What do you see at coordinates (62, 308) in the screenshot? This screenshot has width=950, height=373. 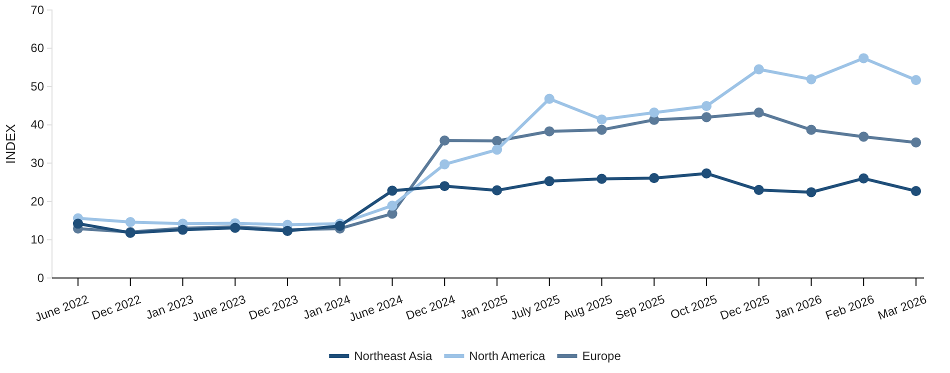 I see `x-tick-label: June 2022` at bounding box center [62, 308].